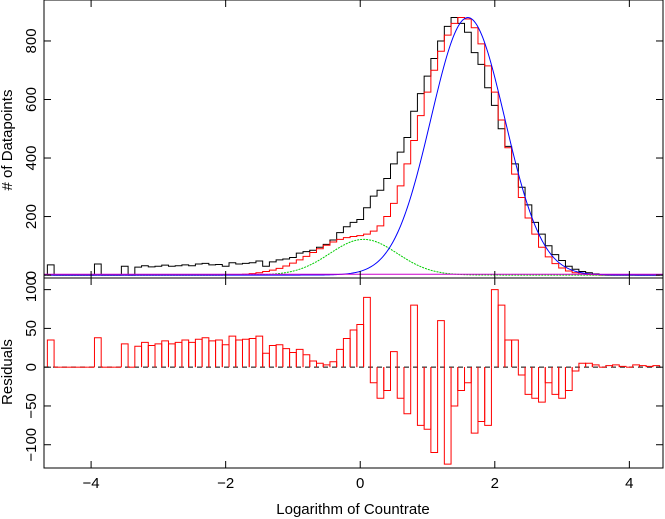 Image resolution: width=665 pixels, height=519 pixels. I want to click on x-tick-label: 2, so click(495, 483).